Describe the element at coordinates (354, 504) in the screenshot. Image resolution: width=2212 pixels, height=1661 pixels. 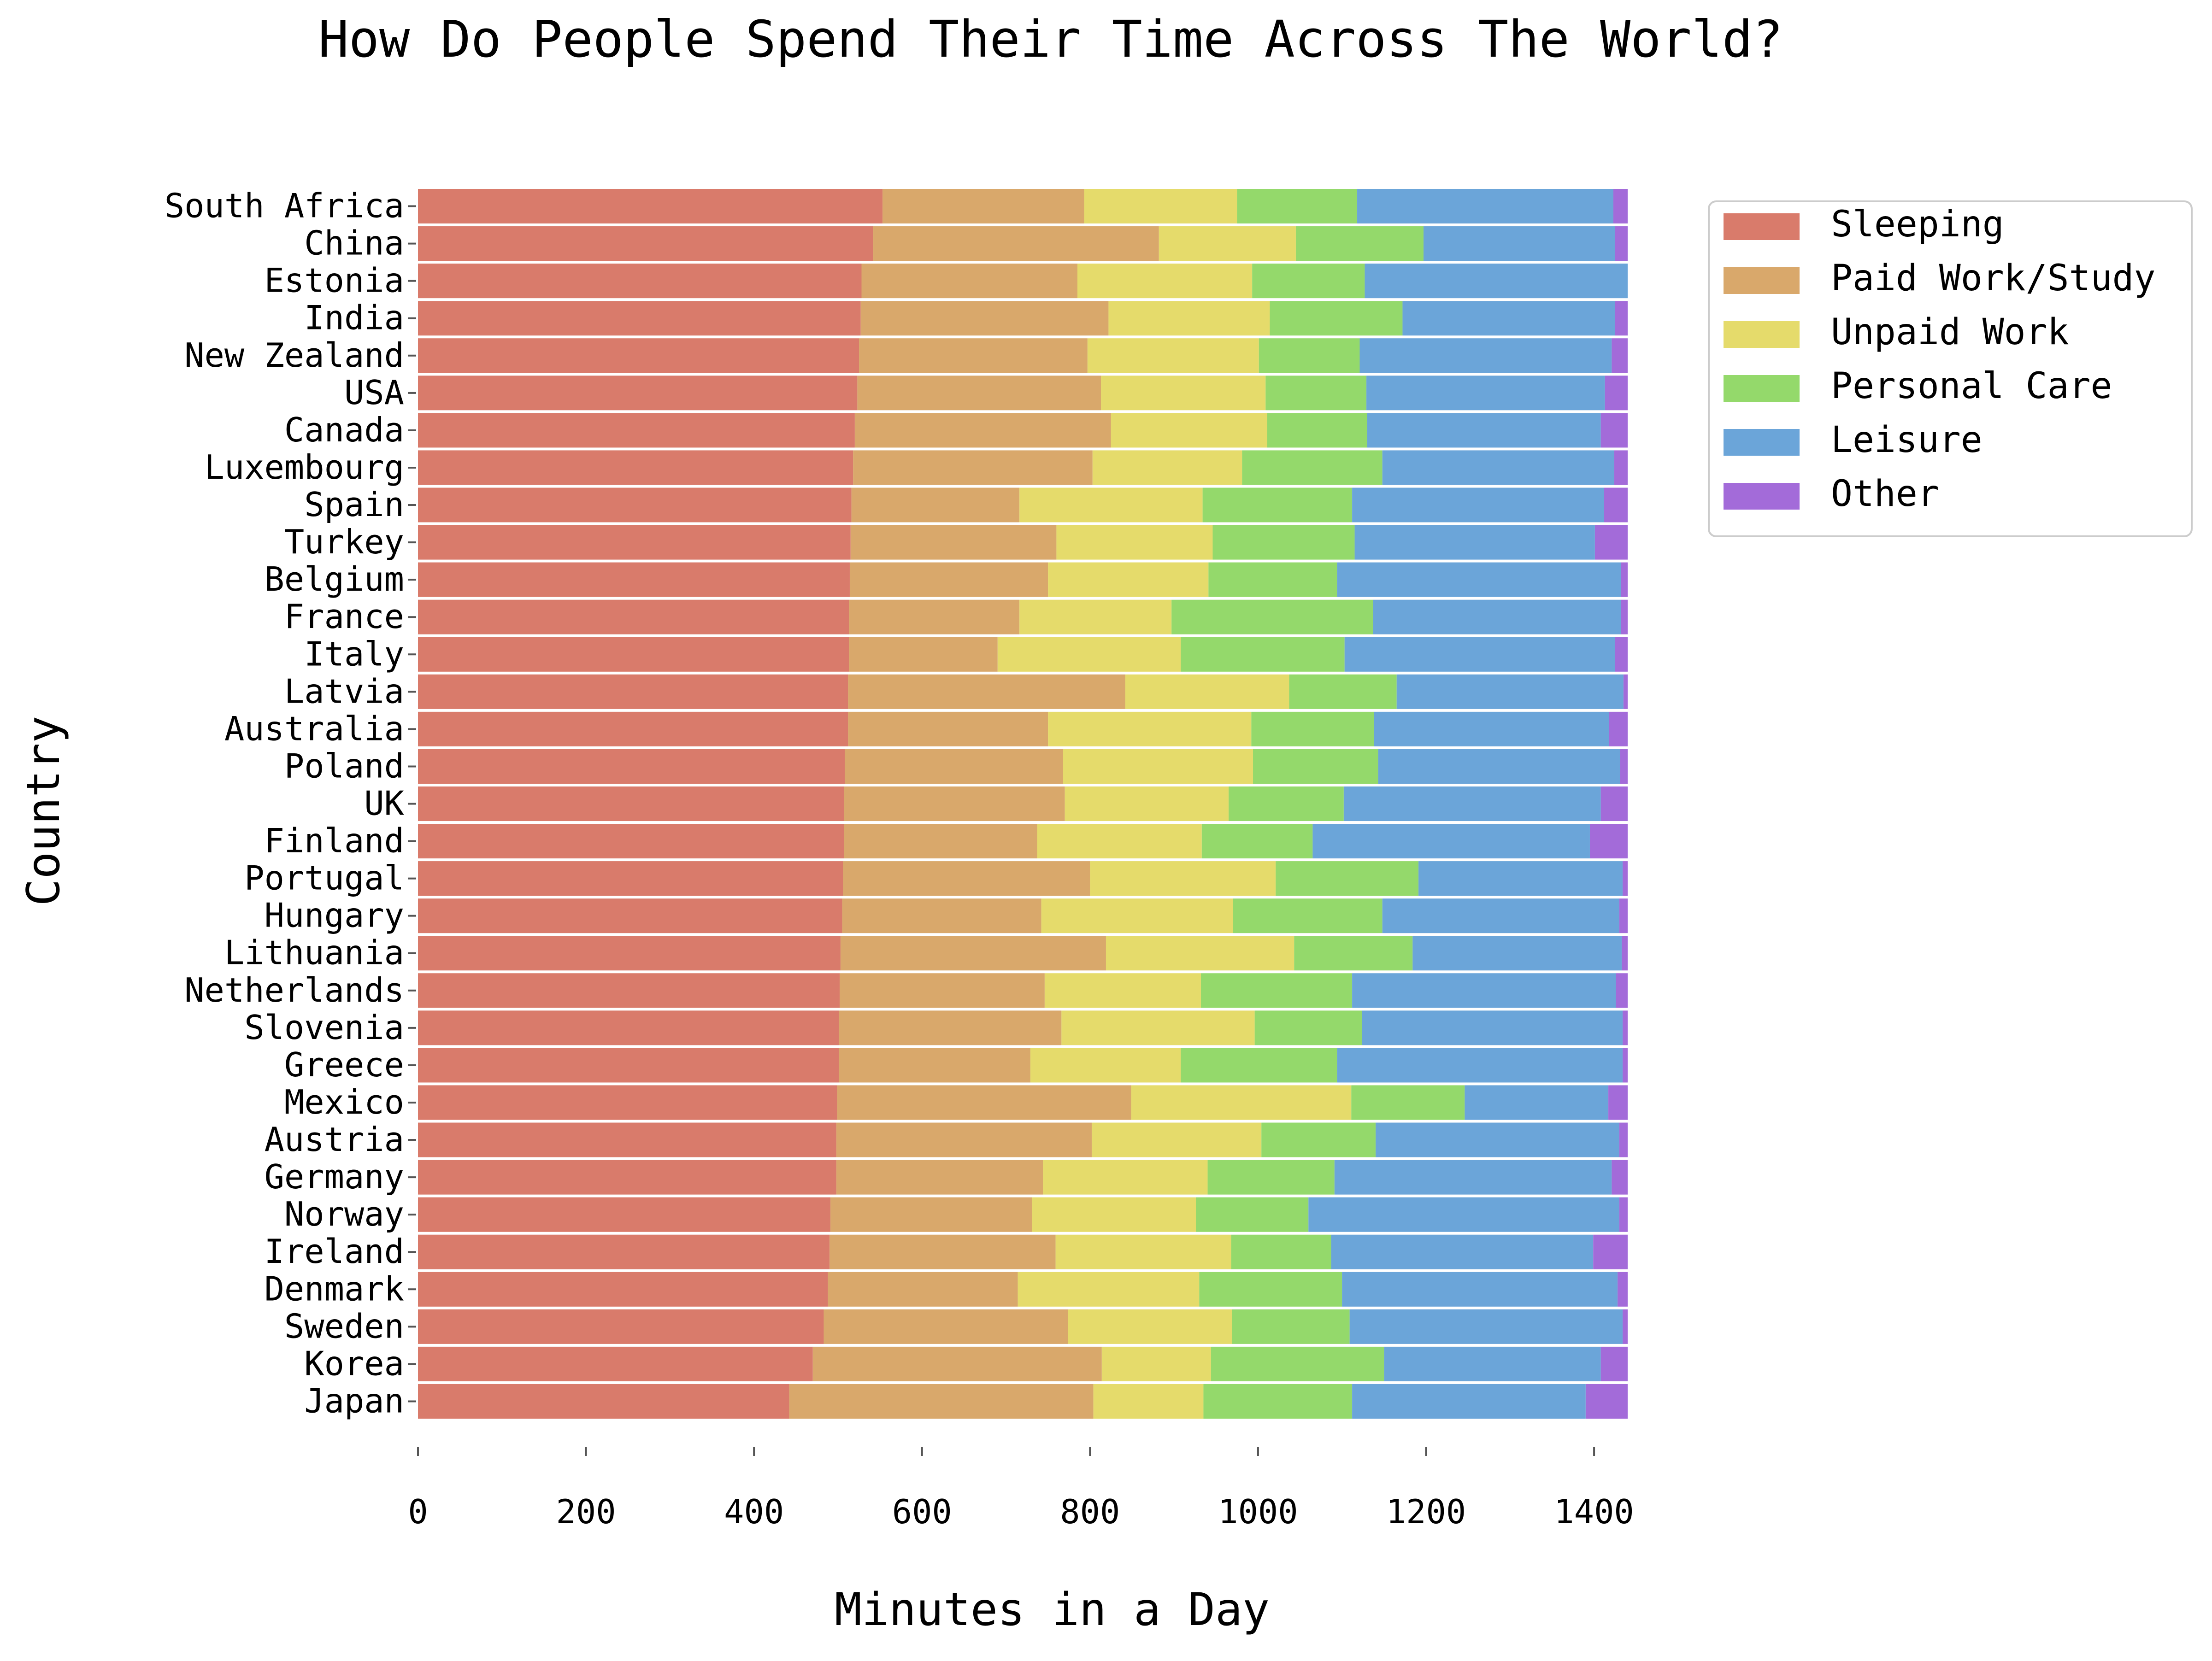
I see `y-tick-label: Spain` at that location.